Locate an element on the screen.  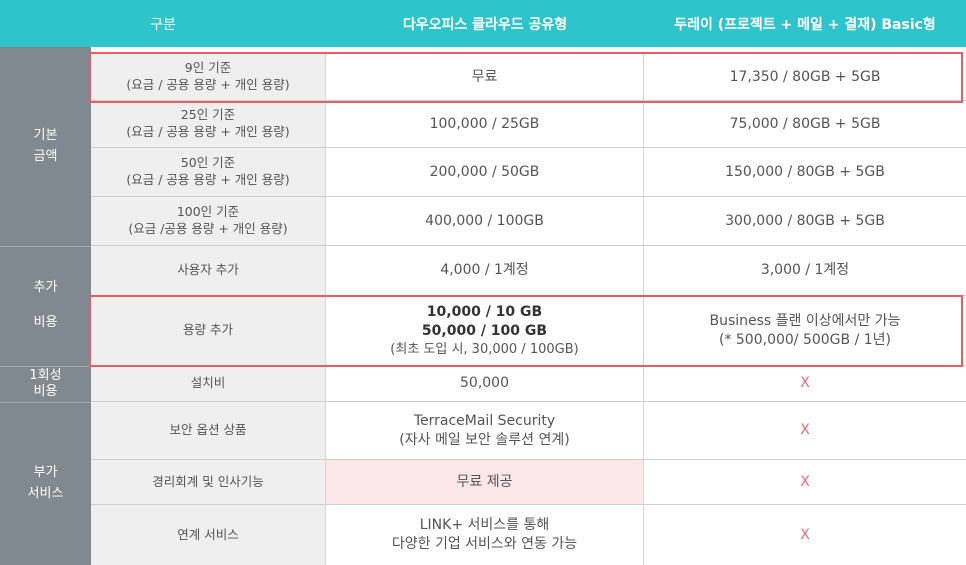
daou-value-accounting: 무료 제공 is located at coordinates (485, 482).